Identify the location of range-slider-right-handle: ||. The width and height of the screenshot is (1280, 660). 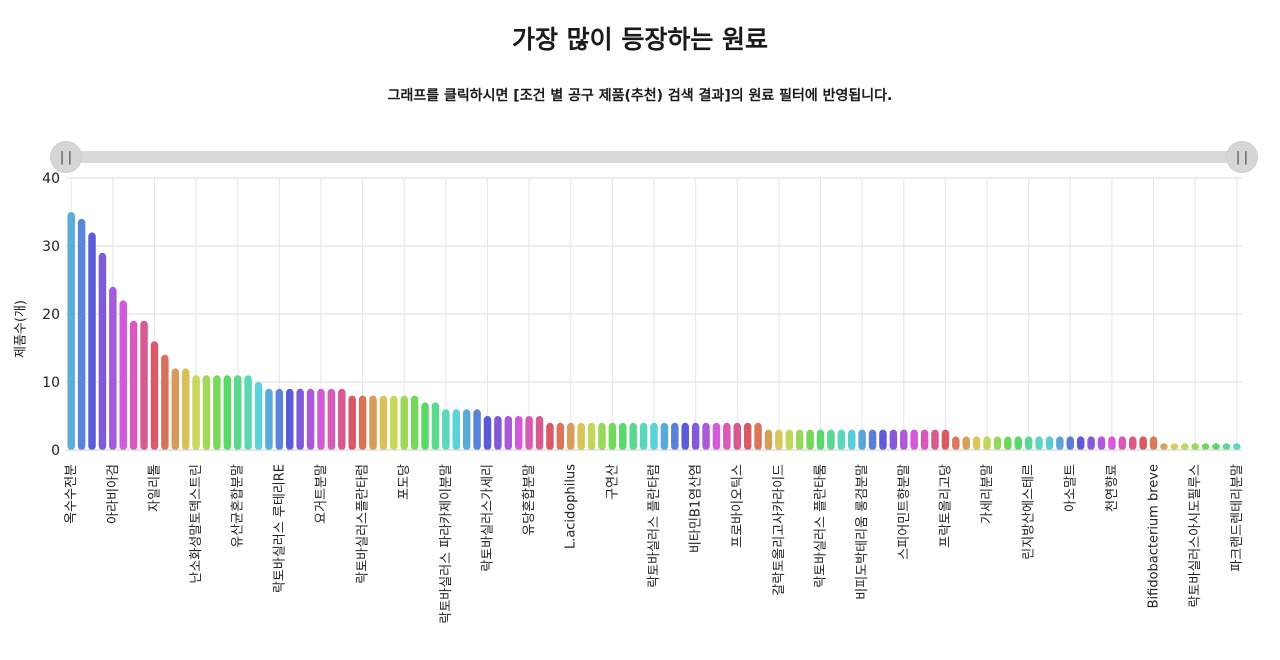
(1242, 157).